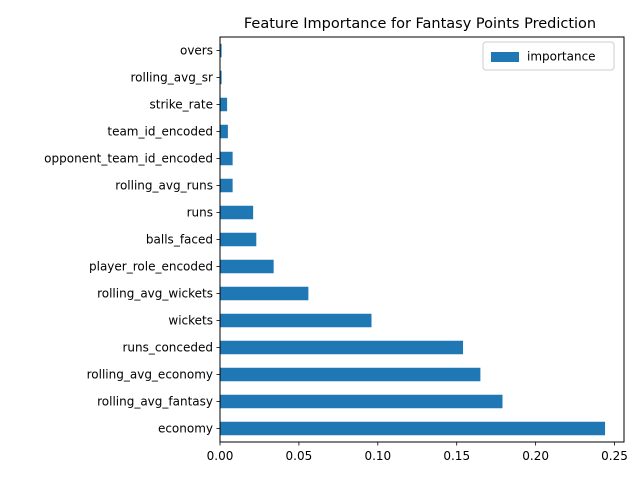 The width and height of the screenshot is (640, 480). Describe the element at coordinates (167, 348) in the screenshot. I see `y-tick-label: runs_conceded` at that location.